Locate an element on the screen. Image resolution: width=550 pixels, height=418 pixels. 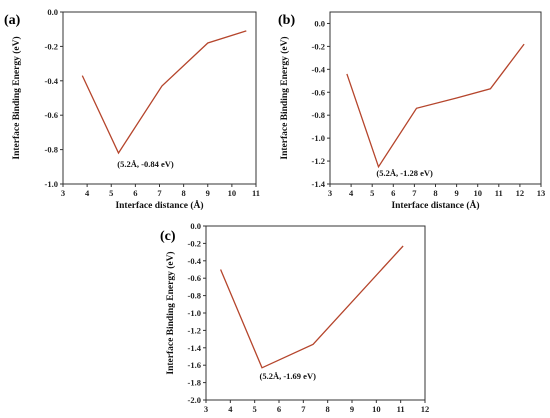
minimum-annotation: (5.2Å, -1.69 eV) is located at coordinates (288, 376).